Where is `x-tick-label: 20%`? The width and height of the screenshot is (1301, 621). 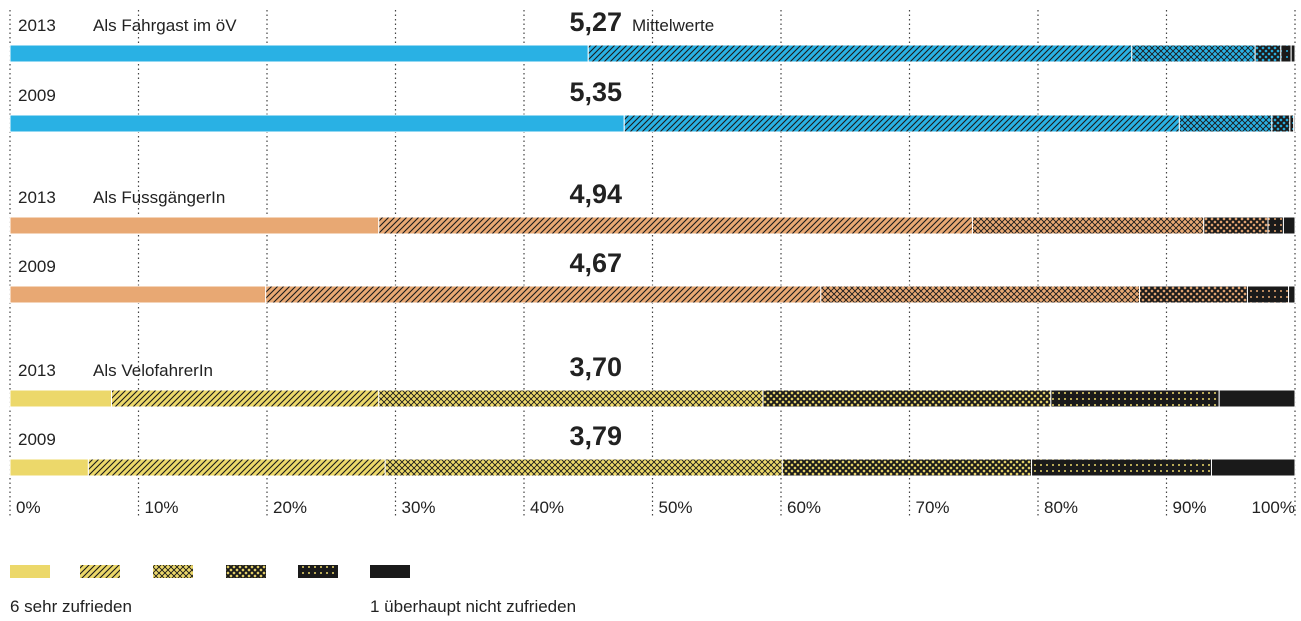 x-tick-label: 20% is located at coordinates (290, 507).